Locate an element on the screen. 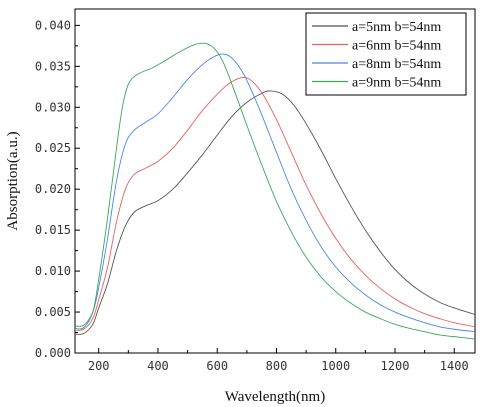 This screenshot has width=480, height=407. x-tick-label: 1200 is located at coordinates (395, 366).